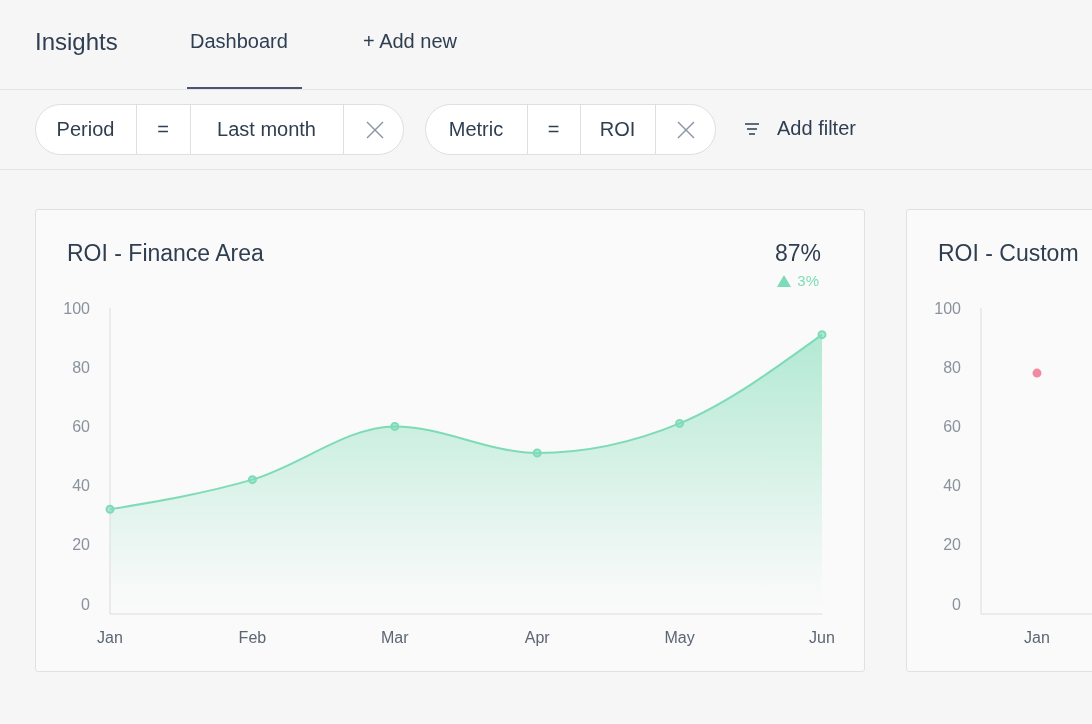  I want to click on text: + Add new, so click(410, 41).